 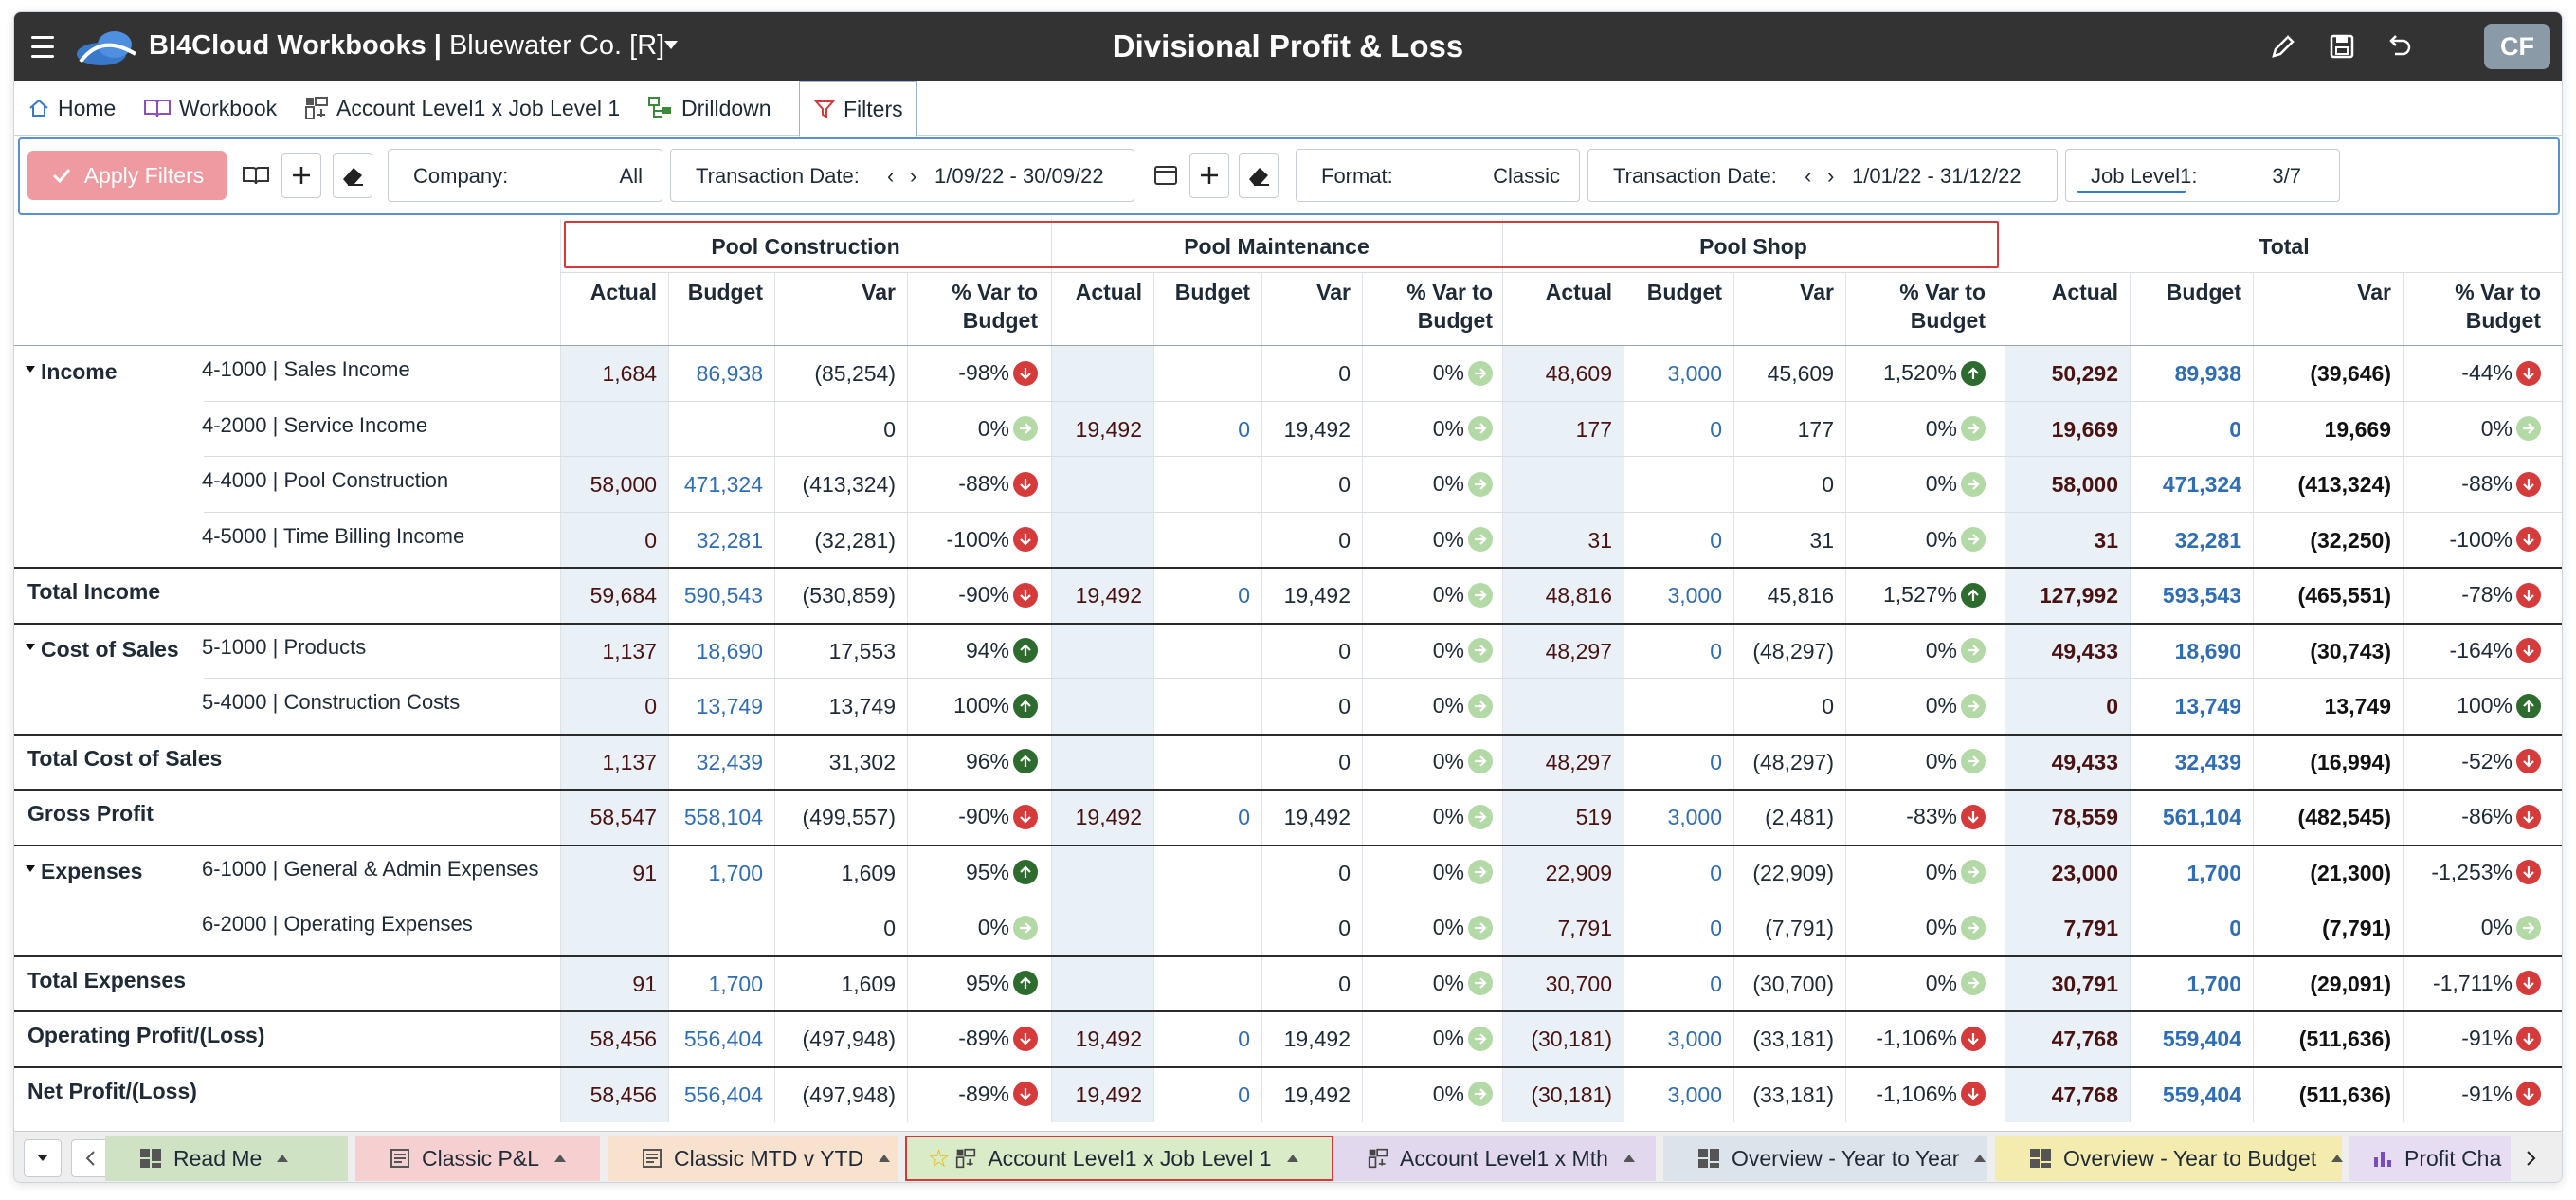 What do you see at coordinates (2201, 817) in the screenshot?
I see `budget-value: 561,104` at bounding box center [2201, 817].